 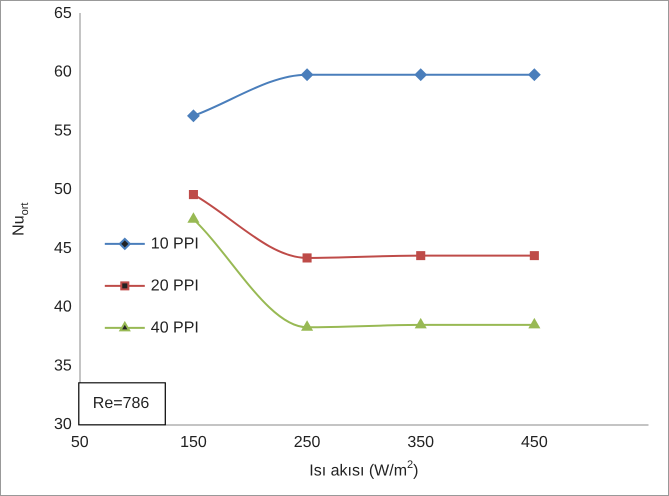 I want to click on x-tick-label: 250, so click(x=307, y=442).